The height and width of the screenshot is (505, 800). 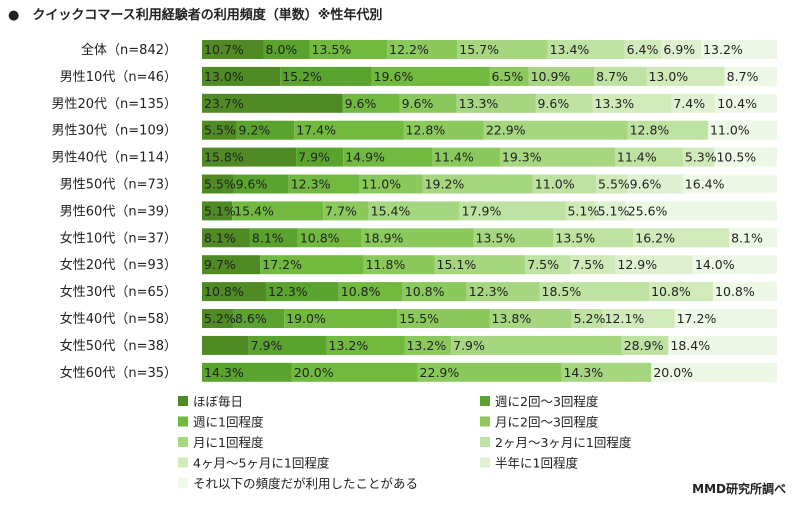 I want to click on data-label: 17.9%, so click(x=482, y=210).